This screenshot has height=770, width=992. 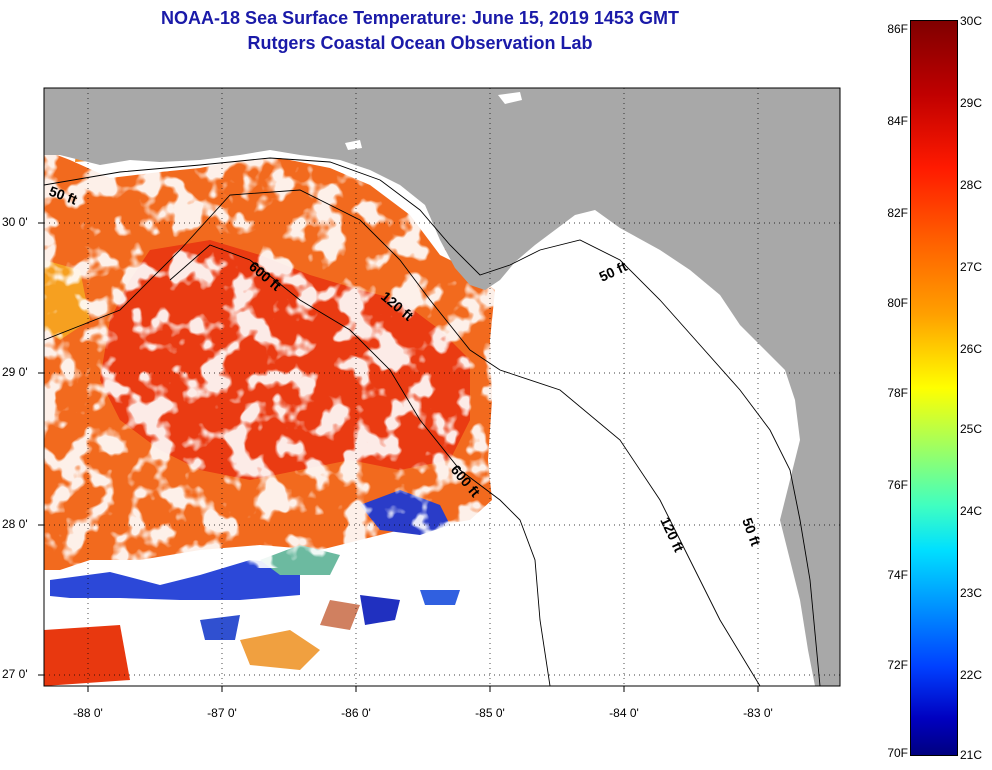 What do you see at coordinates (897, 485) in the screenshot?
I see `colorbar-label-f: 76F` at bounding box center [897, 485].